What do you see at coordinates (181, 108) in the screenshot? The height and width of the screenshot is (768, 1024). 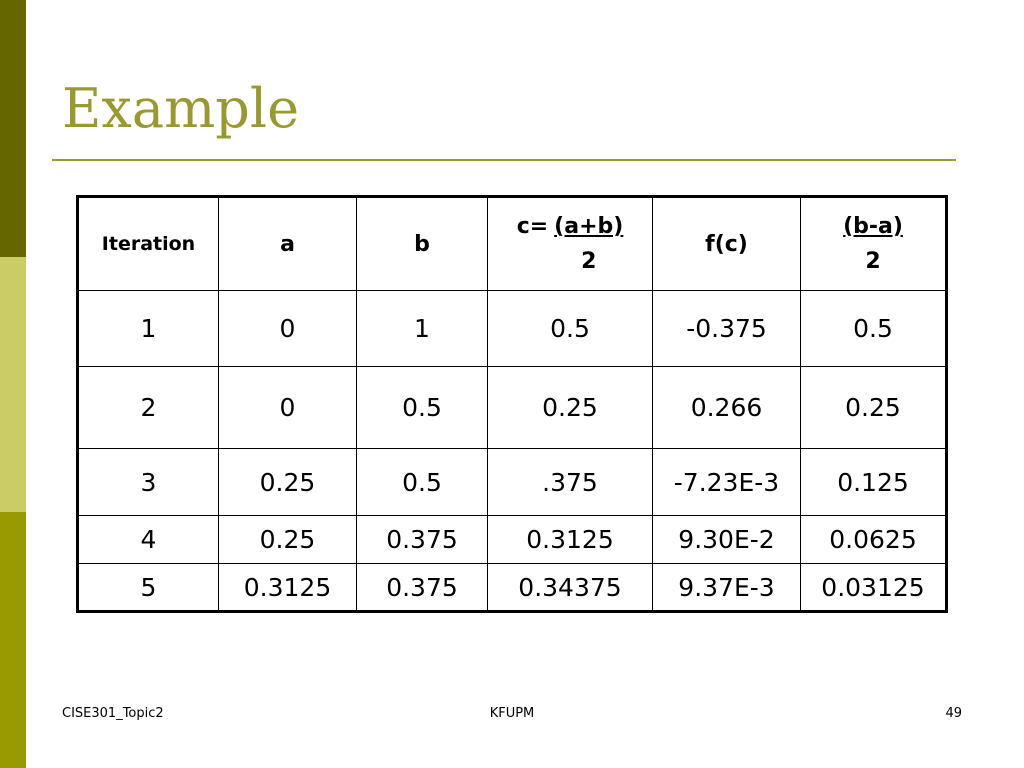 I see `slide-title: Example` at bounding box center [181, 108].